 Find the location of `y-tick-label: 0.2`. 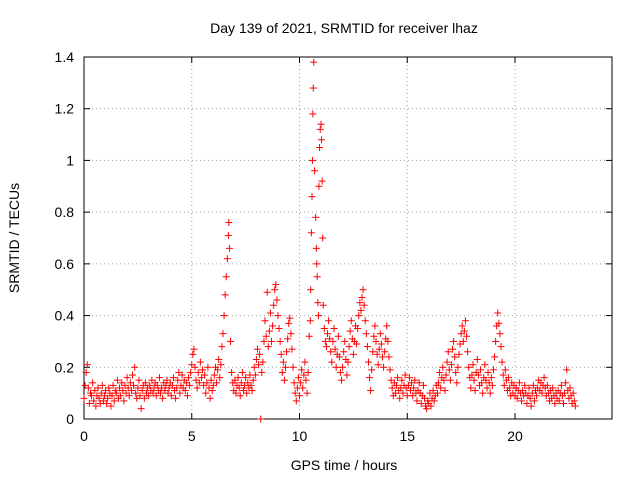

y-tick-label: 0.2 is located at coordinates (65, 367).